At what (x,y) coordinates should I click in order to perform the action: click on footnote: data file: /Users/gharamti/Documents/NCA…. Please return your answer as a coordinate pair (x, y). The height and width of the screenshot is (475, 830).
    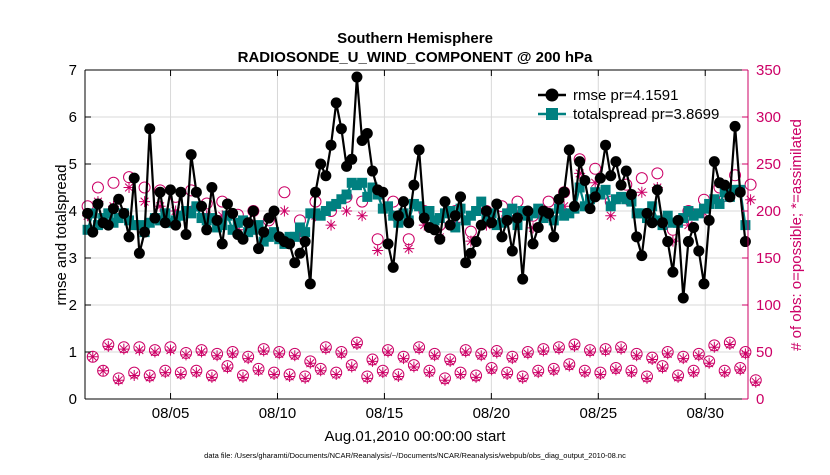
    Looking at the image, I should click on (415, 455).